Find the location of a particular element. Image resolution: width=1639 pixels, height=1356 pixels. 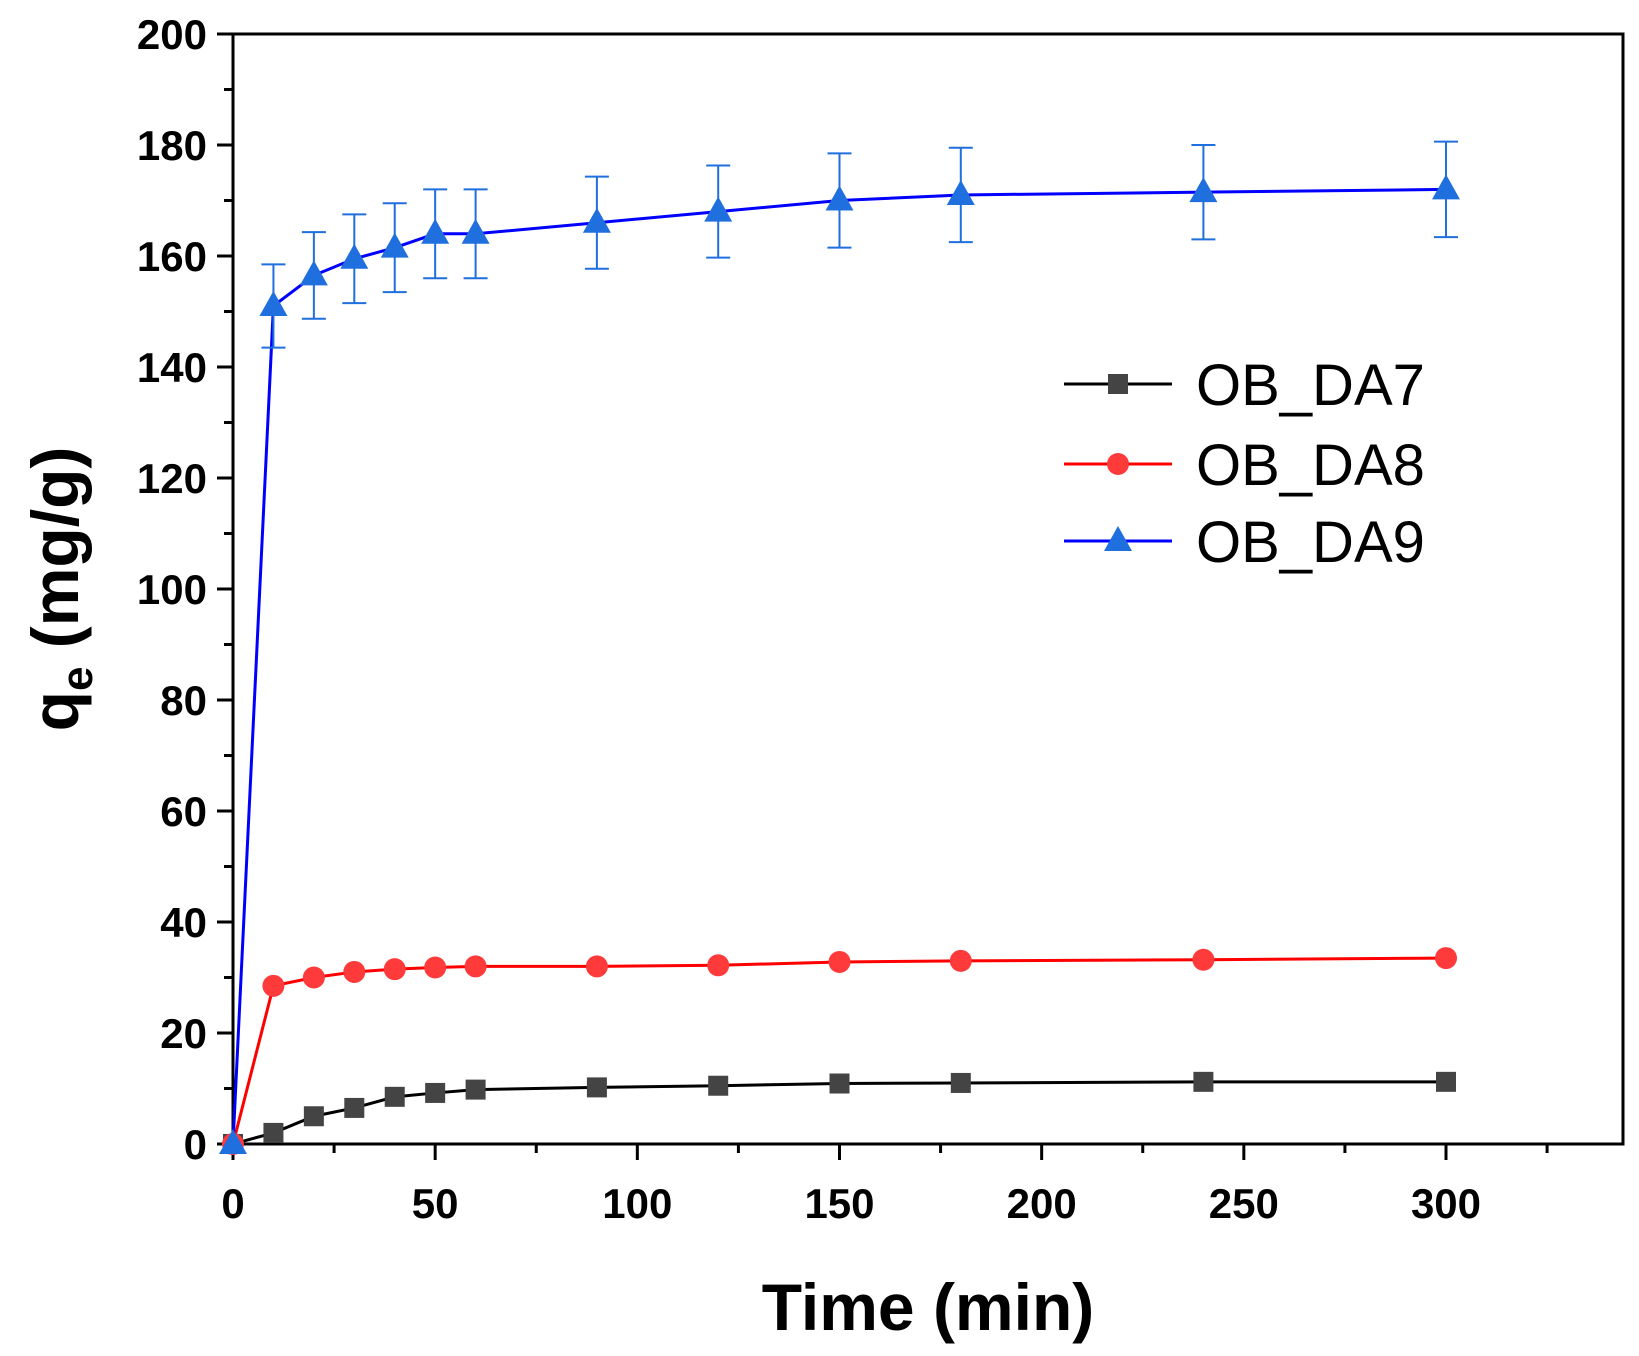

x-tick-label: 50 is located at coordinates (435, 1203).